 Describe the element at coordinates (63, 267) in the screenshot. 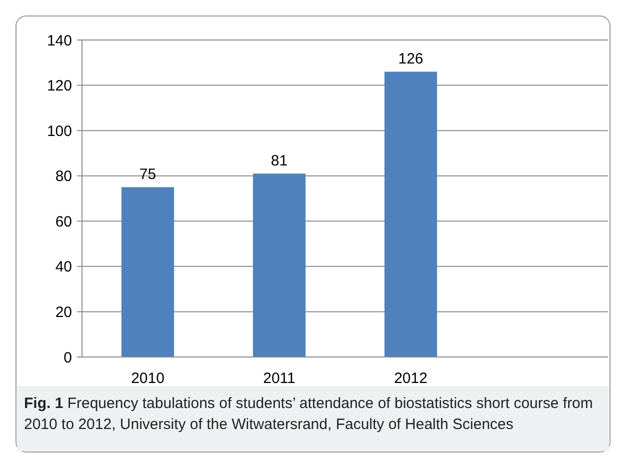

I see `y-tick-label: 40` at that location.